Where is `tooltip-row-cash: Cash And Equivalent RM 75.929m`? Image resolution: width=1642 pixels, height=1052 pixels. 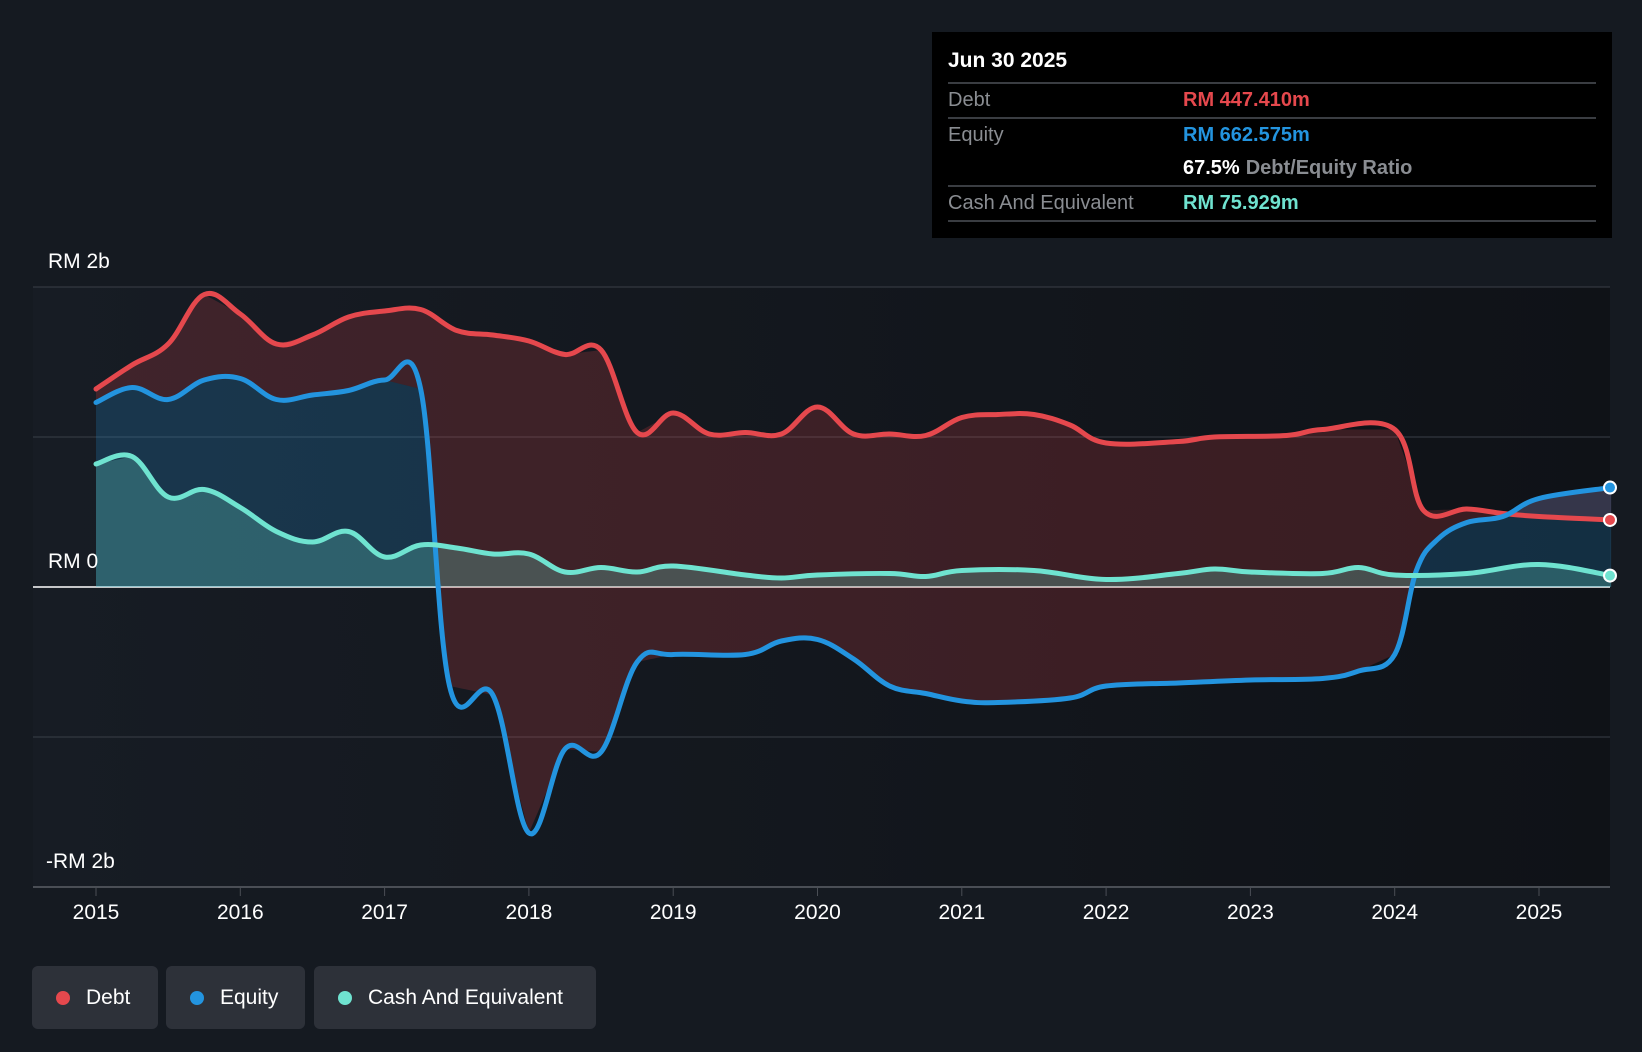 tooltip-row-cash: Cash And Equivalent RM 75.929m is located at coordinates (1272, 204).